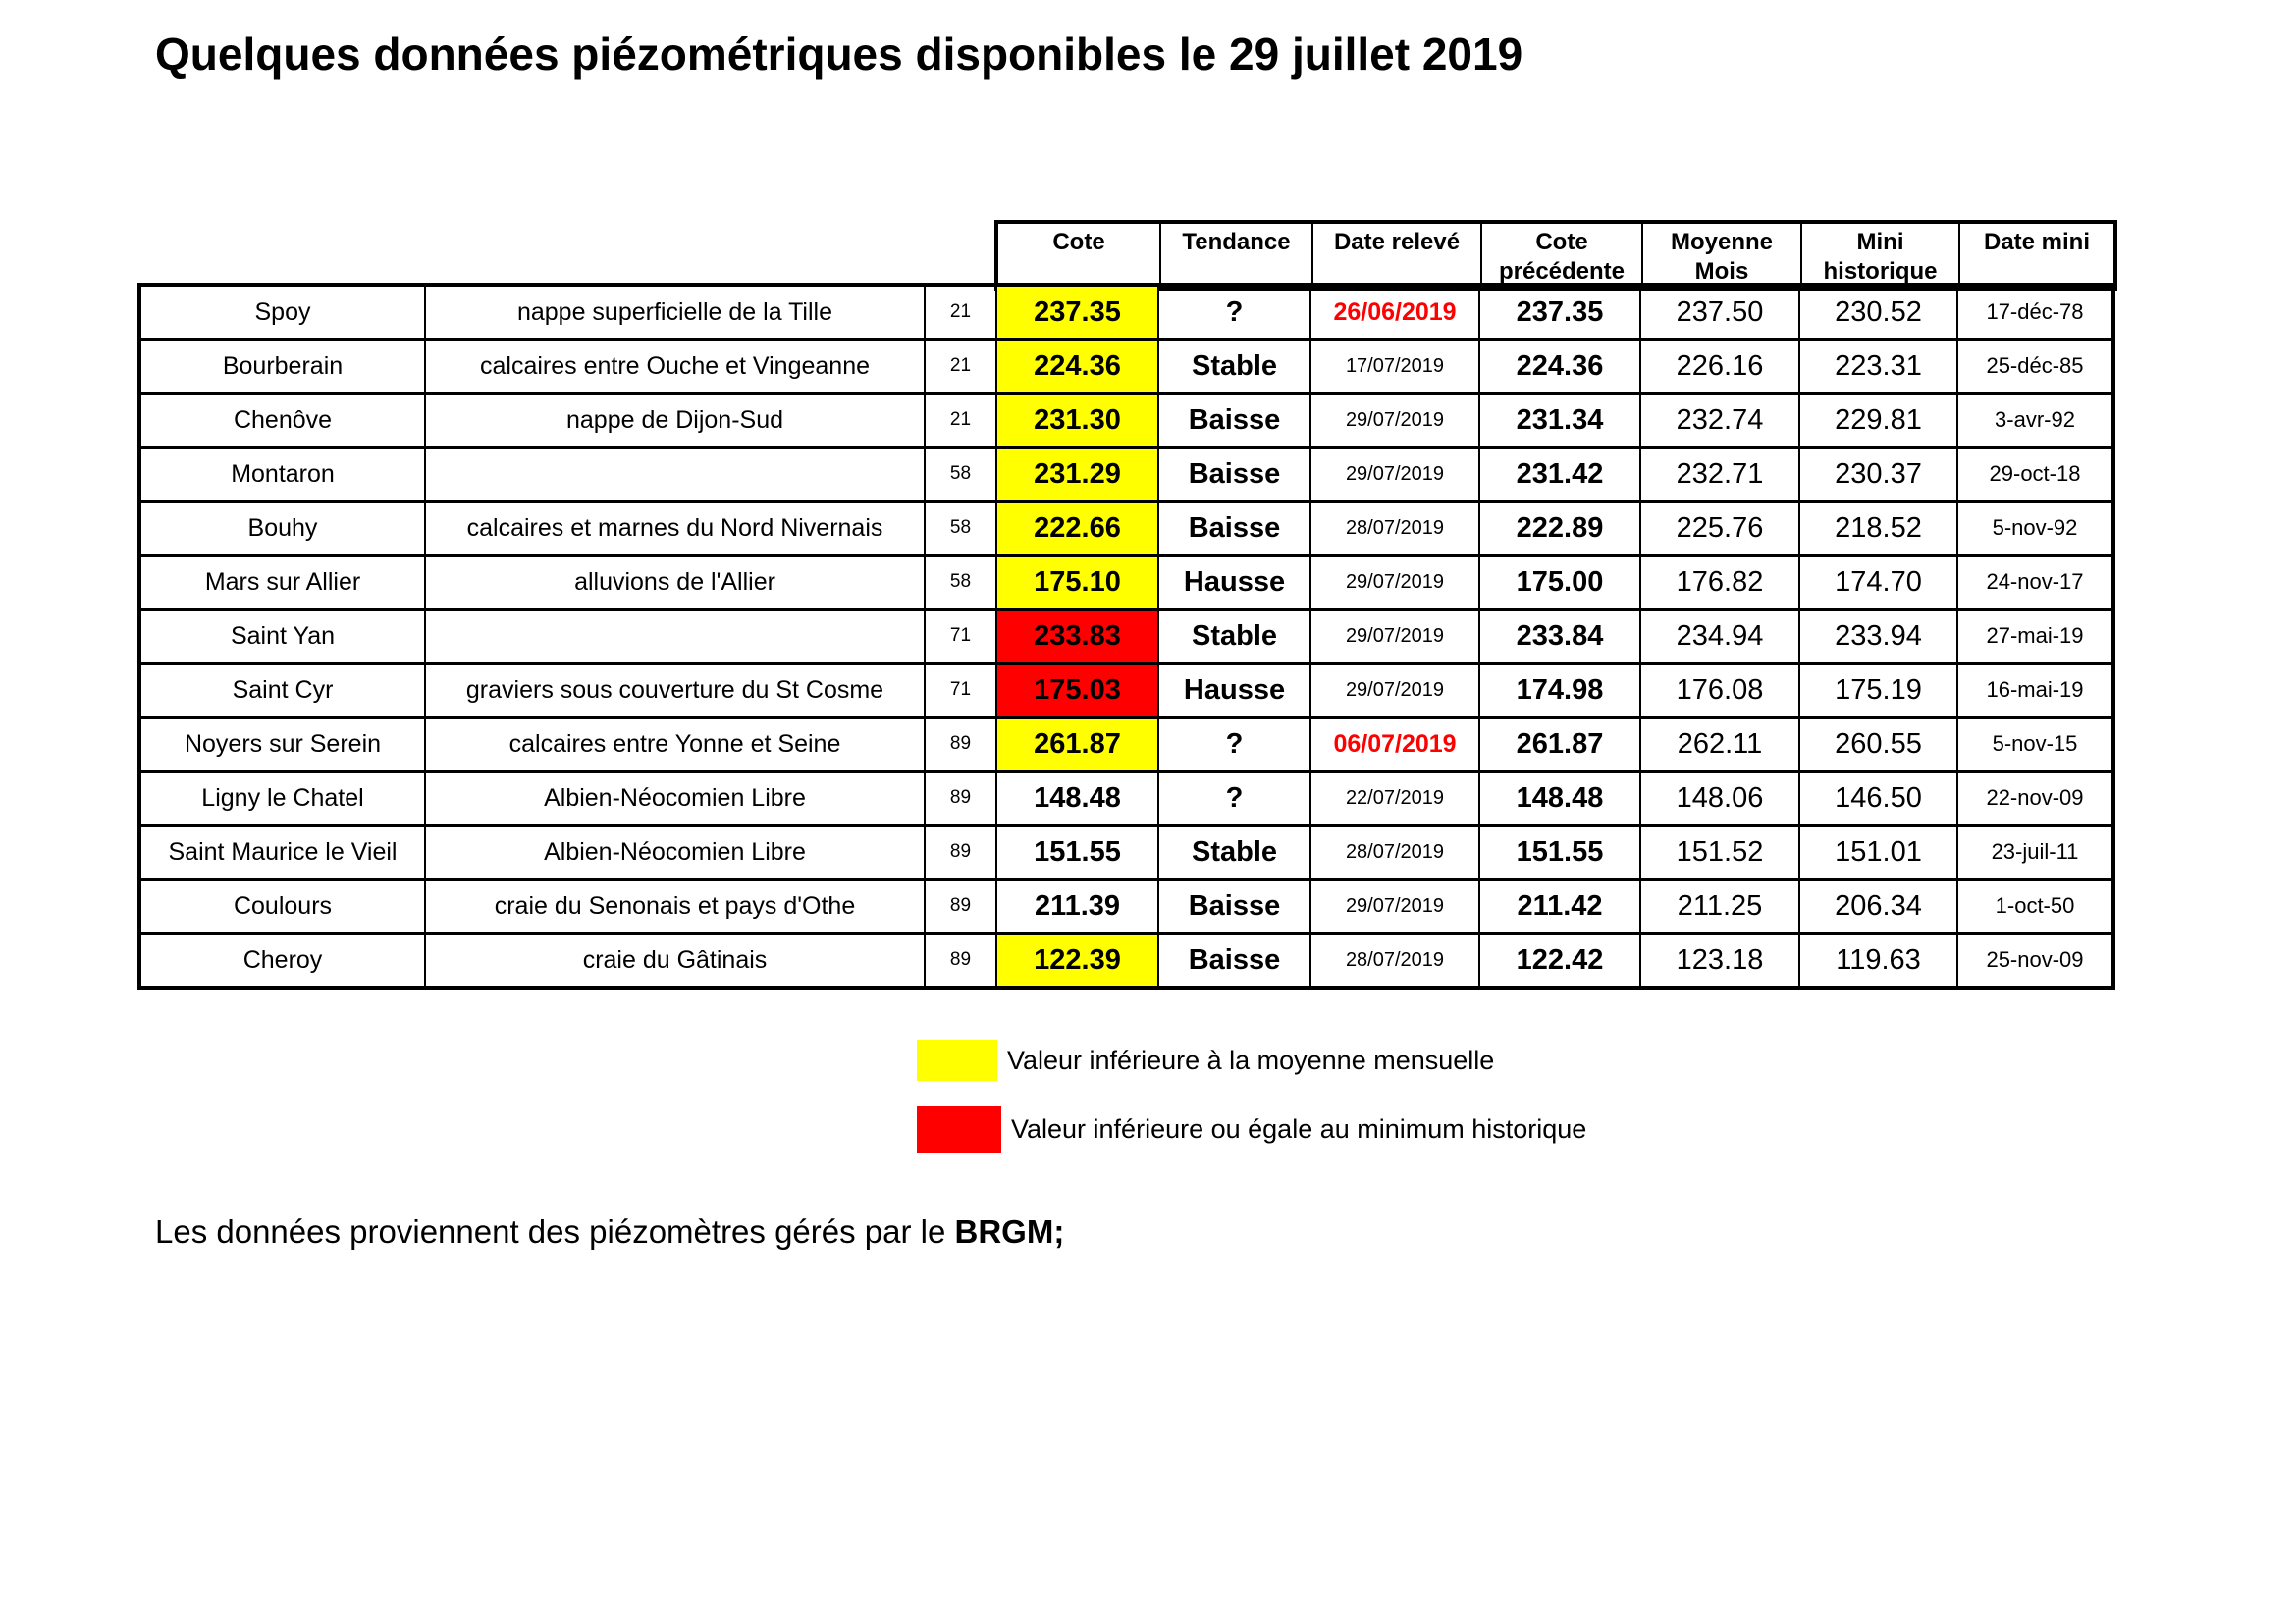 Image resolution: width=2296 pixels, height=1623 pixels. What do you see at coordinates (1562, 255) in the screenshot?
I see `col-header-cote-precedente: Cote précédente` at bounding box center [1562, 255].